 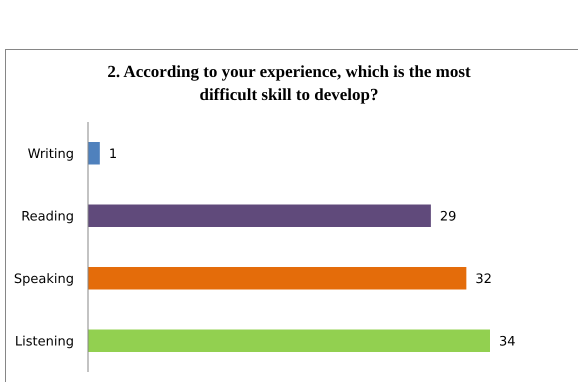 I want to click on data-label: 32, so click(x=483, y=279).